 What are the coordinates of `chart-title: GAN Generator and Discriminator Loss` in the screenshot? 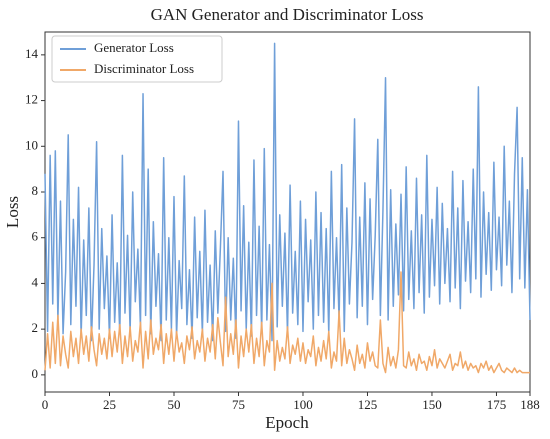 It's located at (287, 14).